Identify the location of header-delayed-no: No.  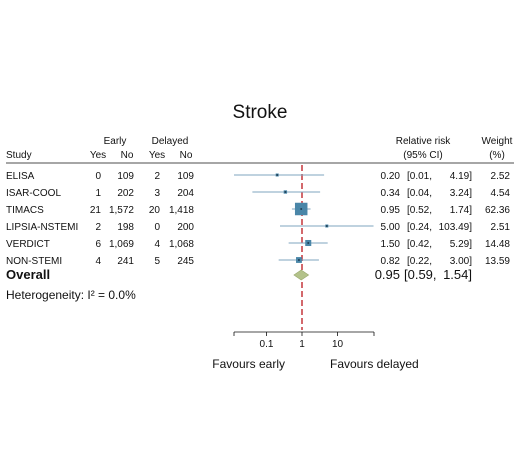
(186, 155).